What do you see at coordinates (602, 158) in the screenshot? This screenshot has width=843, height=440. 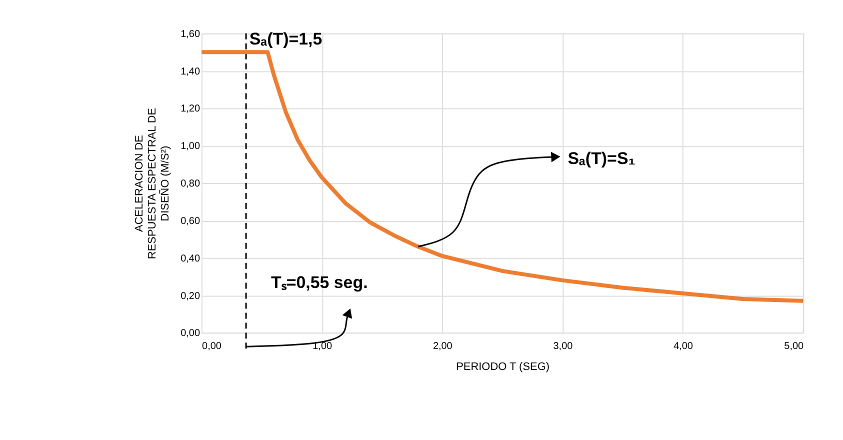 I see `annotation: Sₐ(T)=S₁` at bounding box center [602, 158].